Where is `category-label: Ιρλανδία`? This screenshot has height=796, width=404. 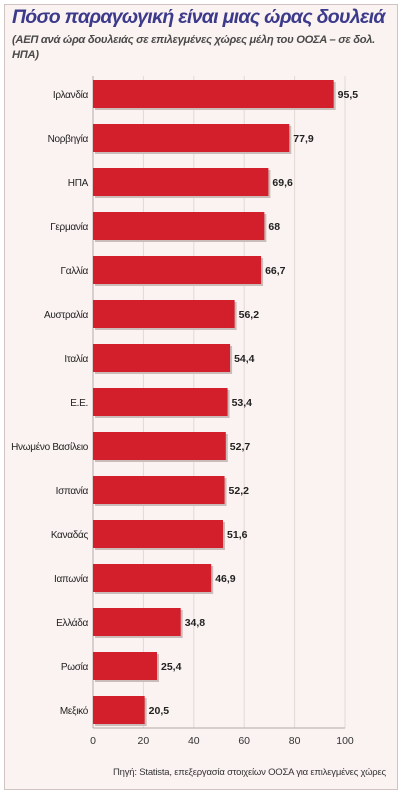 category-label: Ιρλανδία is located at coordinates (71, 95).